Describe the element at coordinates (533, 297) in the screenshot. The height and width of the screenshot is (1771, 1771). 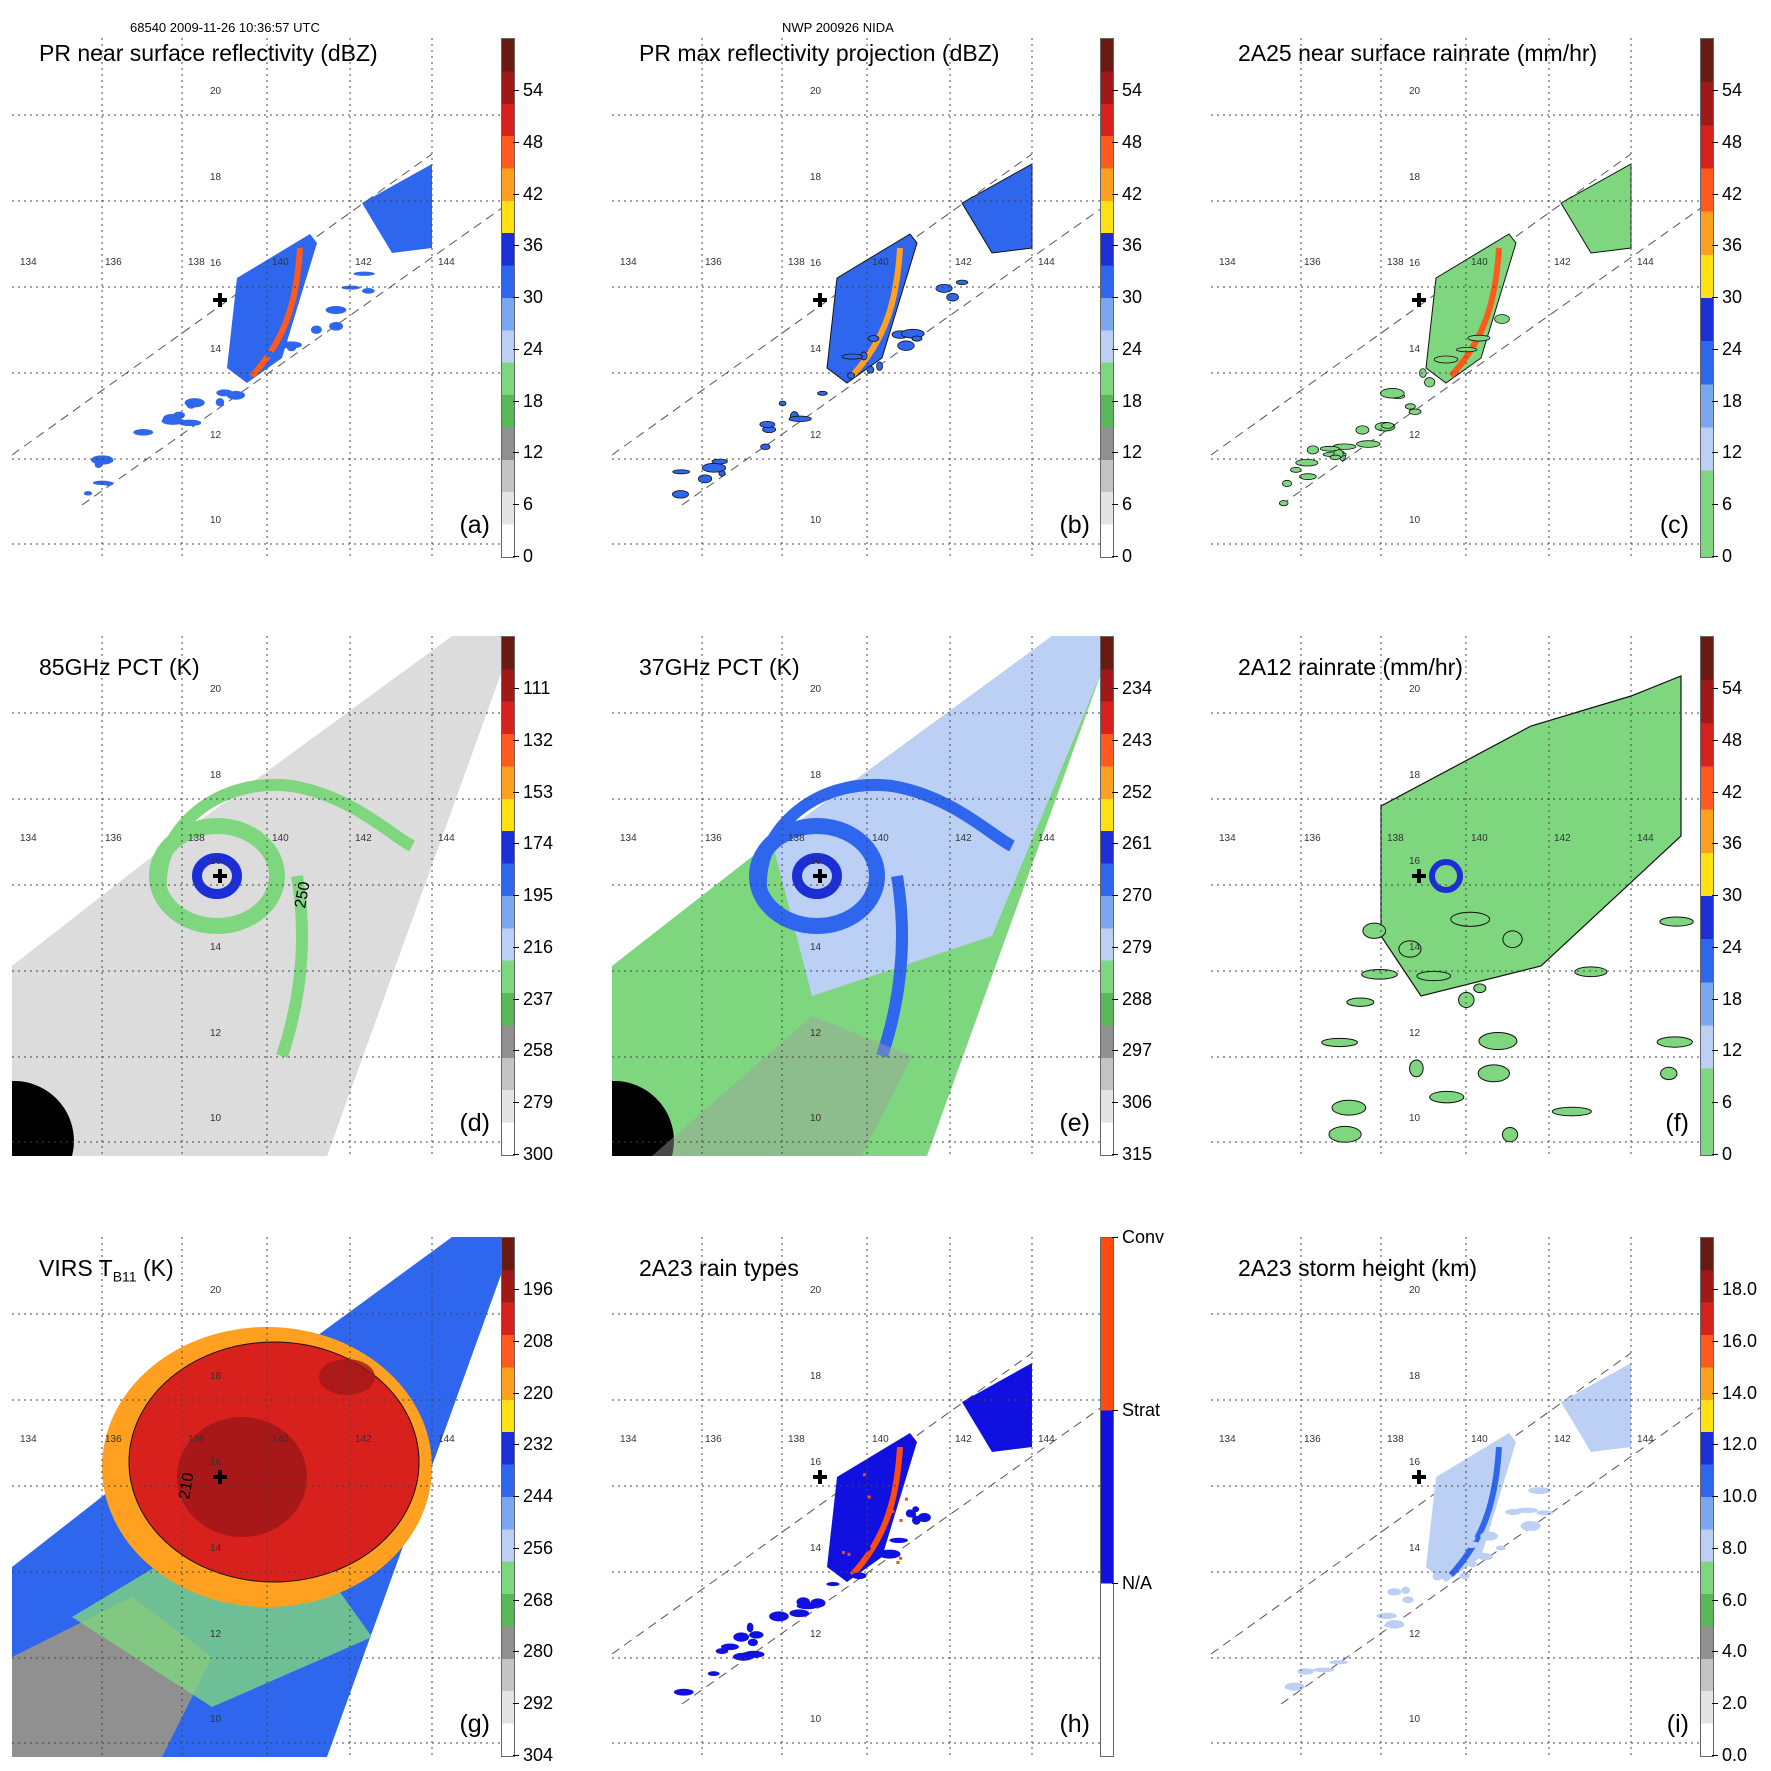
I see `colorbar-tick-label: 30` at that location.